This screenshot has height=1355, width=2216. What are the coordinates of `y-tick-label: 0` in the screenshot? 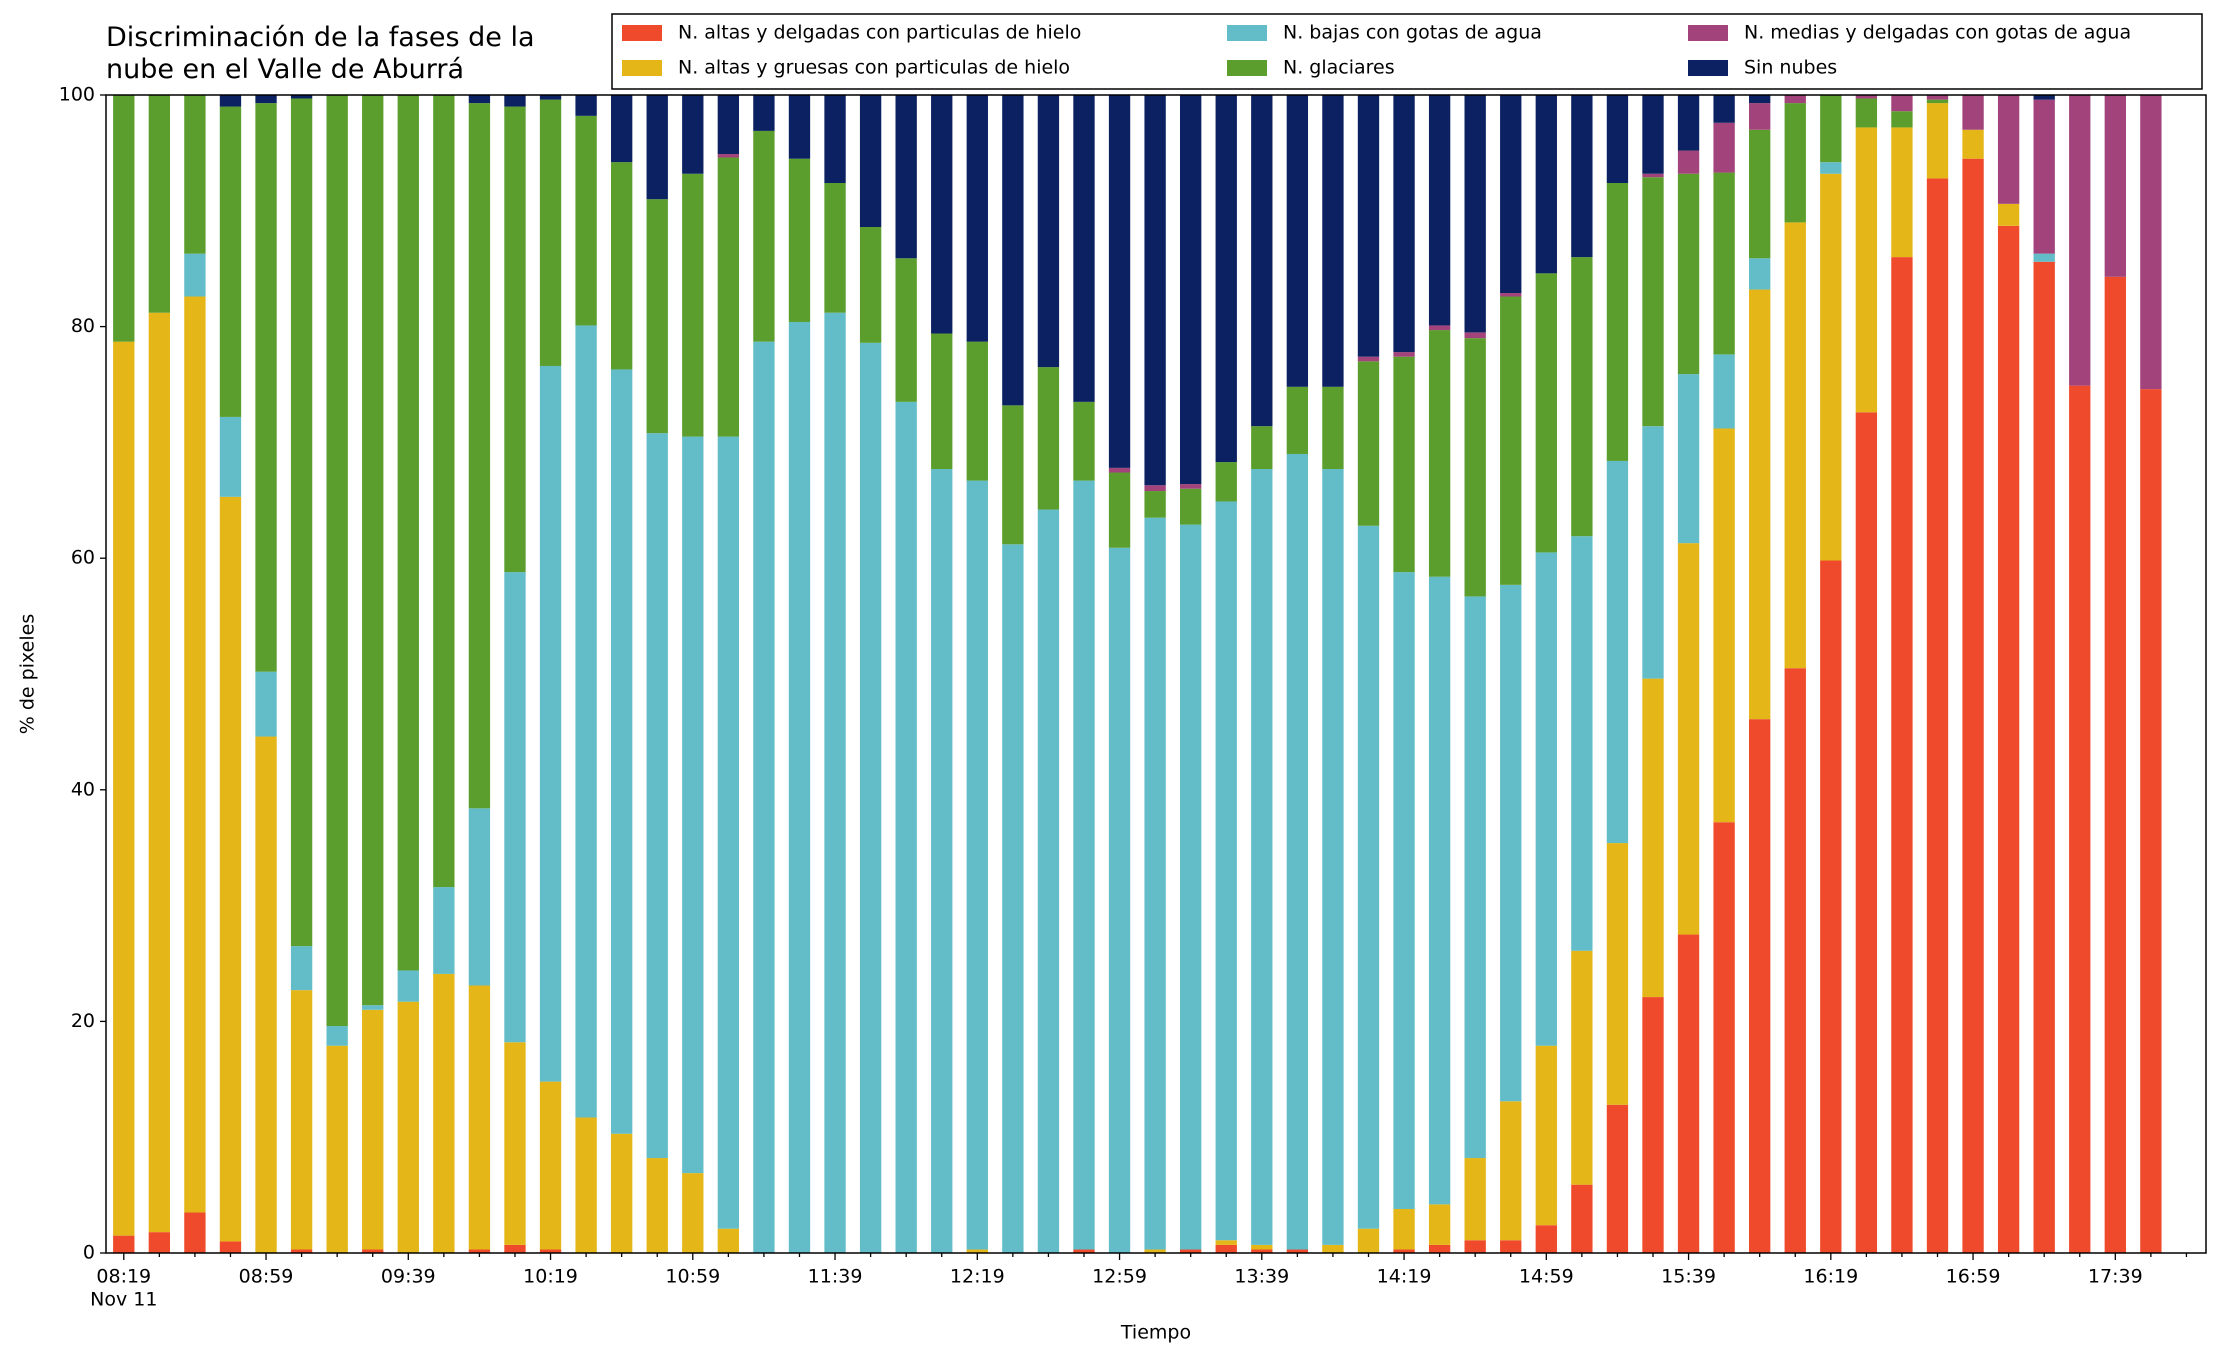 It's located at (89, 1253).